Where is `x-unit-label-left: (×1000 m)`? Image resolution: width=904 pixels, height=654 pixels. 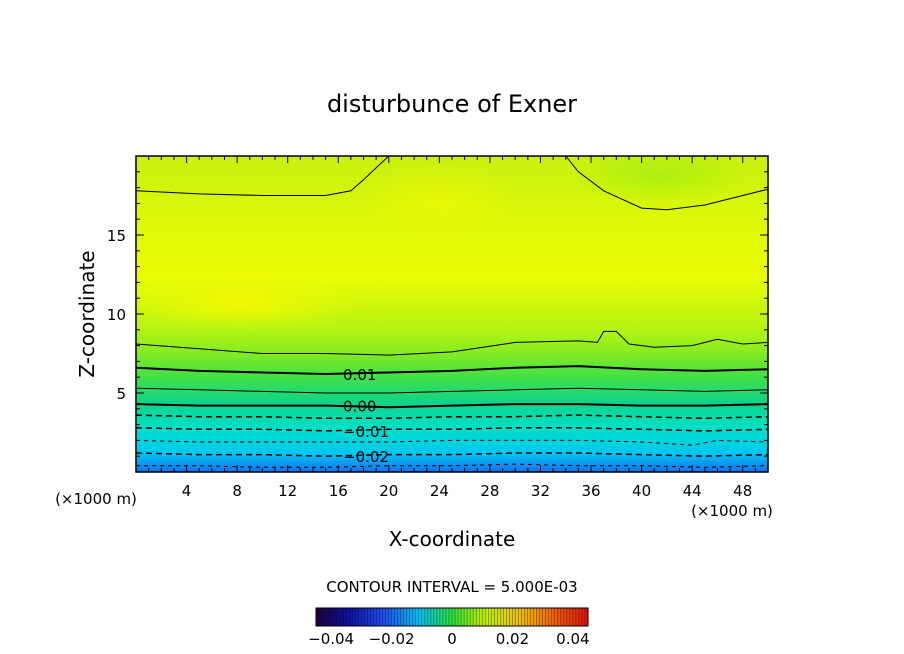
x-unit-label-left: (×1000 m) is located at coordinates (96, 499).